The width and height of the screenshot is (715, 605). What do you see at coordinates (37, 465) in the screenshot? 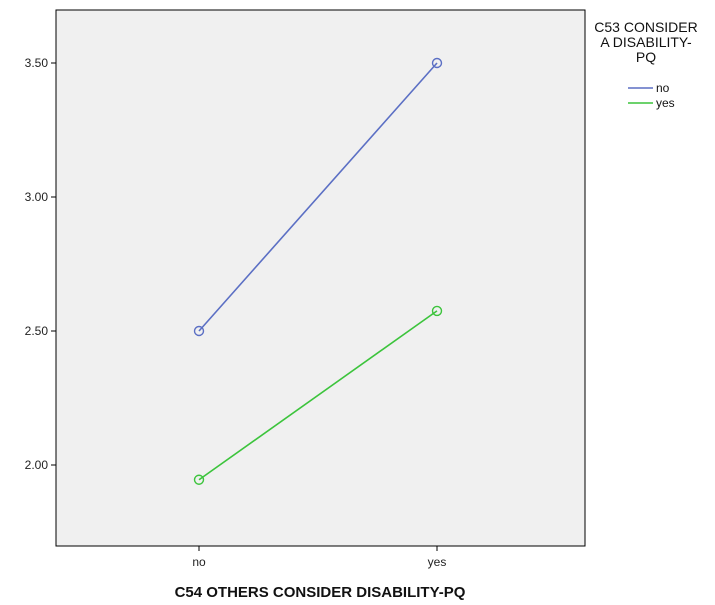
I see `y-tick-label: 2.00` at bounding box center [37, 465].